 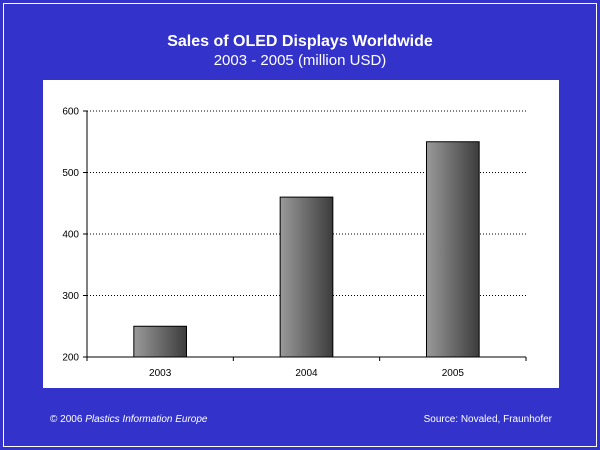 What do you see at coordinates (306, 277) in the screenshot?
I see `bar-2004` at bounding box center [306, 277].